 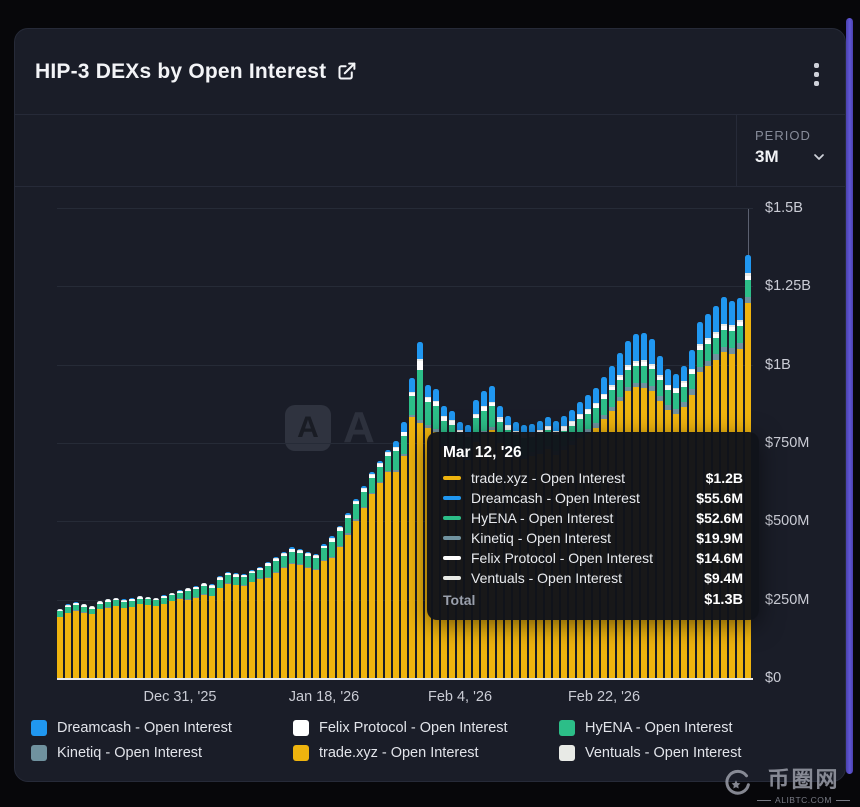 What do you see at coordinates (426, 753) in the screenshot?
I see `legend-item: trade.xyz - Open Interest` at bounding box center [426, 753].